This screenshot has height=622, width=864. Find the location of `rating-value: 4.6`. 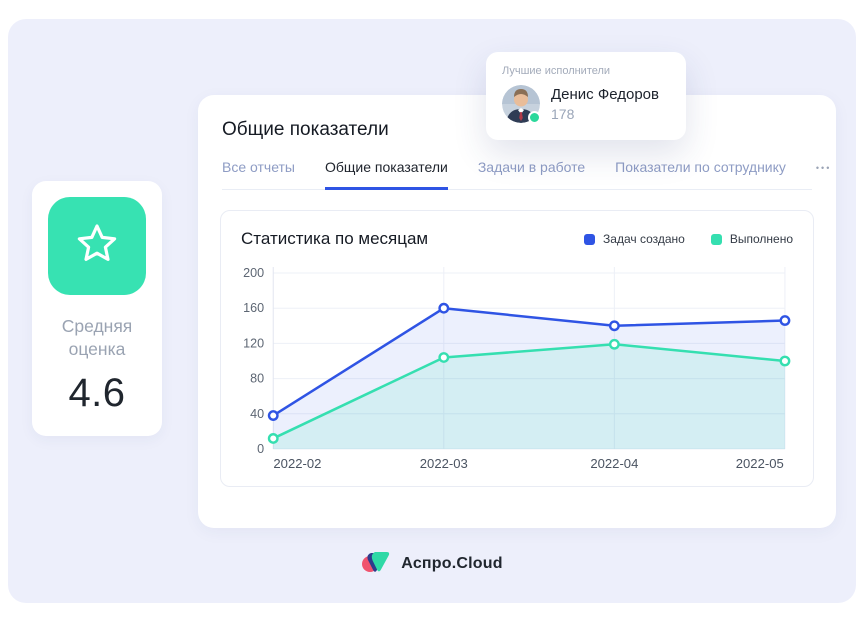

rating-value: 4.6 is located at coordinates (97, 393).